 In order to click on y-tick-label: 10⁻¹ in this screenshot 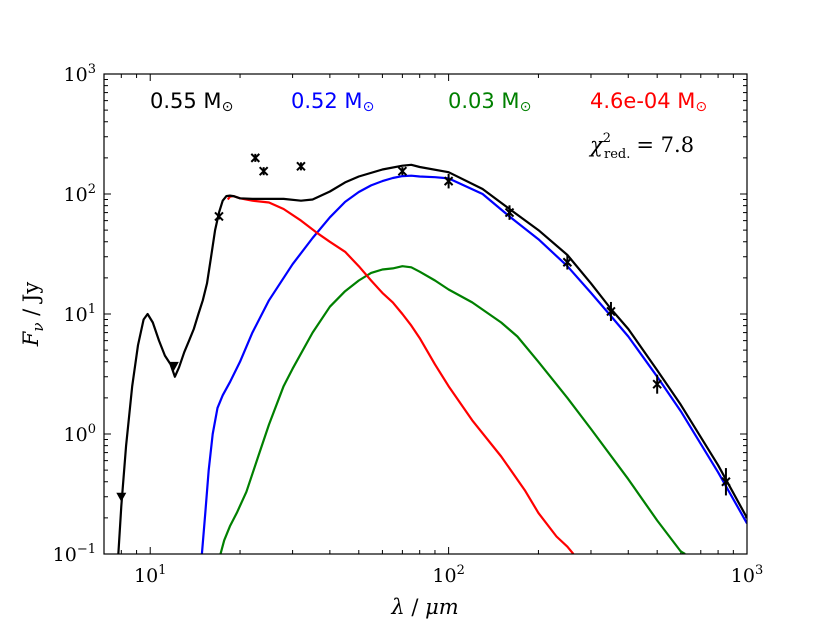, I will do `click(74, 554)`.